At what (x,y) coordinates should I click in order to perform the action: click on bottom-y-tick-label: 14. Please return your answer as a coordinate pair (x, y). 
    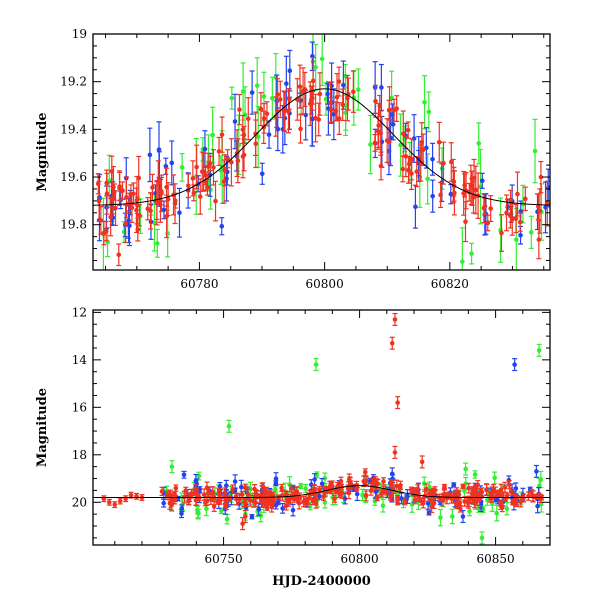
    Looking at the image, I should click on (80, 360).